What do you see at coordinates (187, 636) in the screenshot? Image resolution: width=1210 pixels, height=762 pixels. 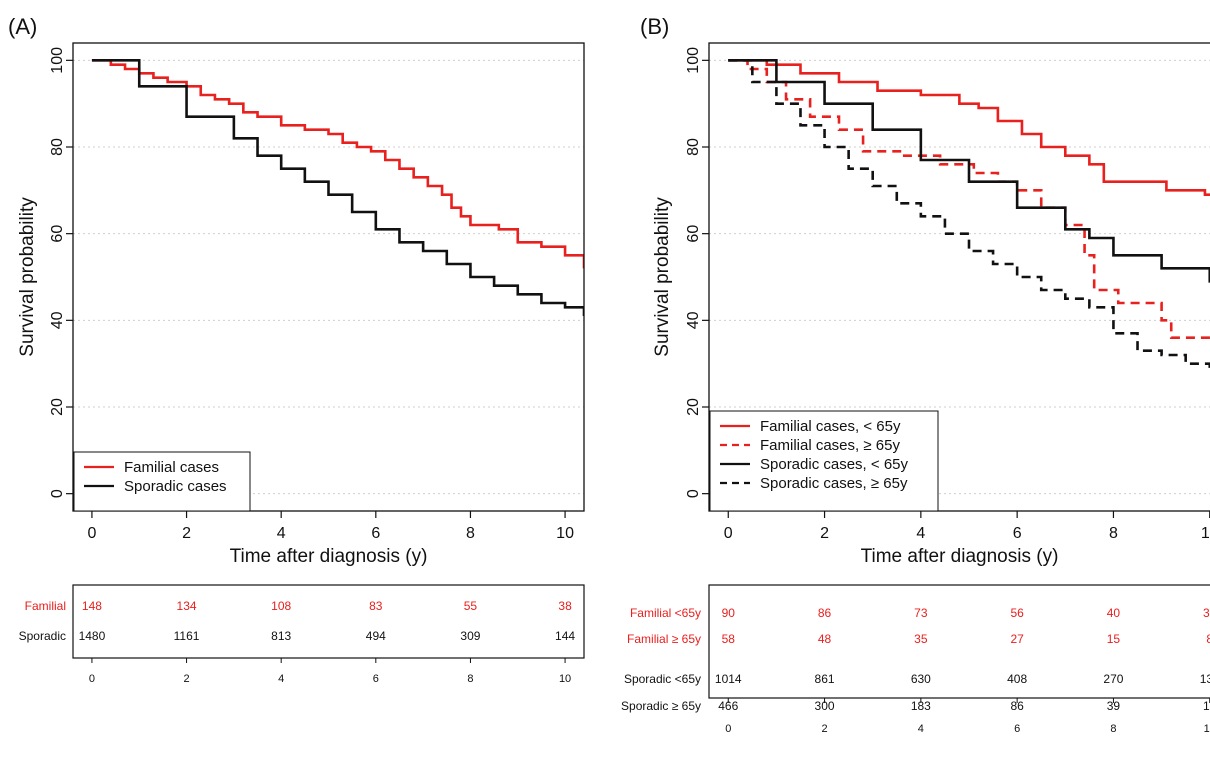 I see `risk-value: 1161` at bounding box center [187, 636].